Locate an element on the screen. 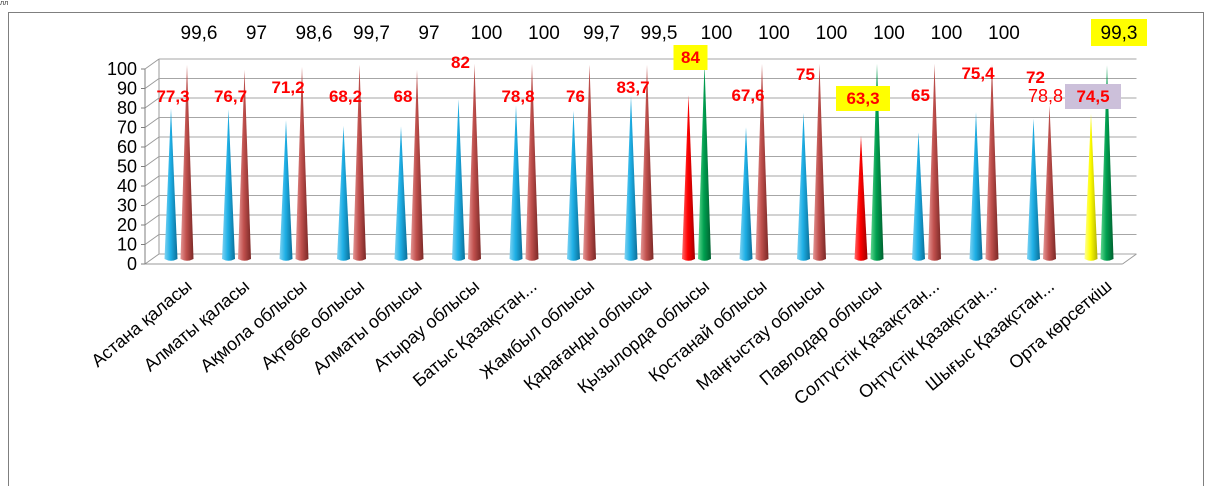 The height and width of the screenshot is (486, 1212). series1-value-label: 84 is located at coordinates (690, 57).